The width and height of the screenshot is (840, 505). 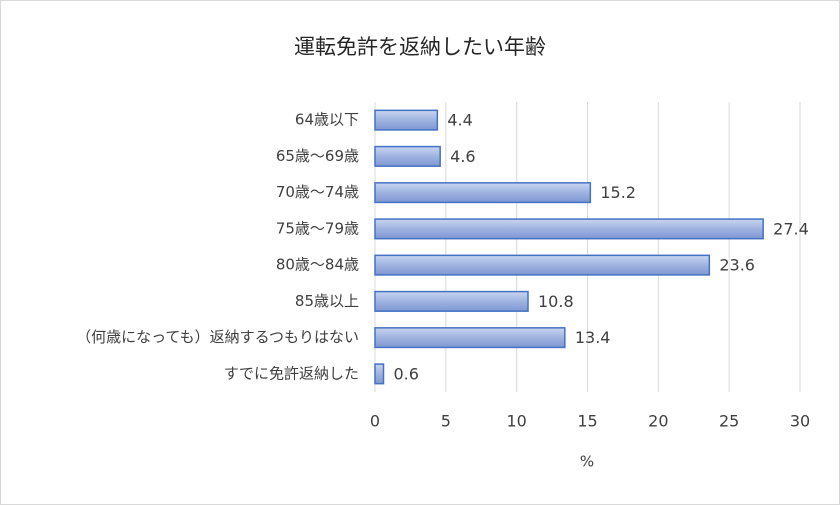 I want to click on x-tick-label: 5, so click(x=446, y=421).